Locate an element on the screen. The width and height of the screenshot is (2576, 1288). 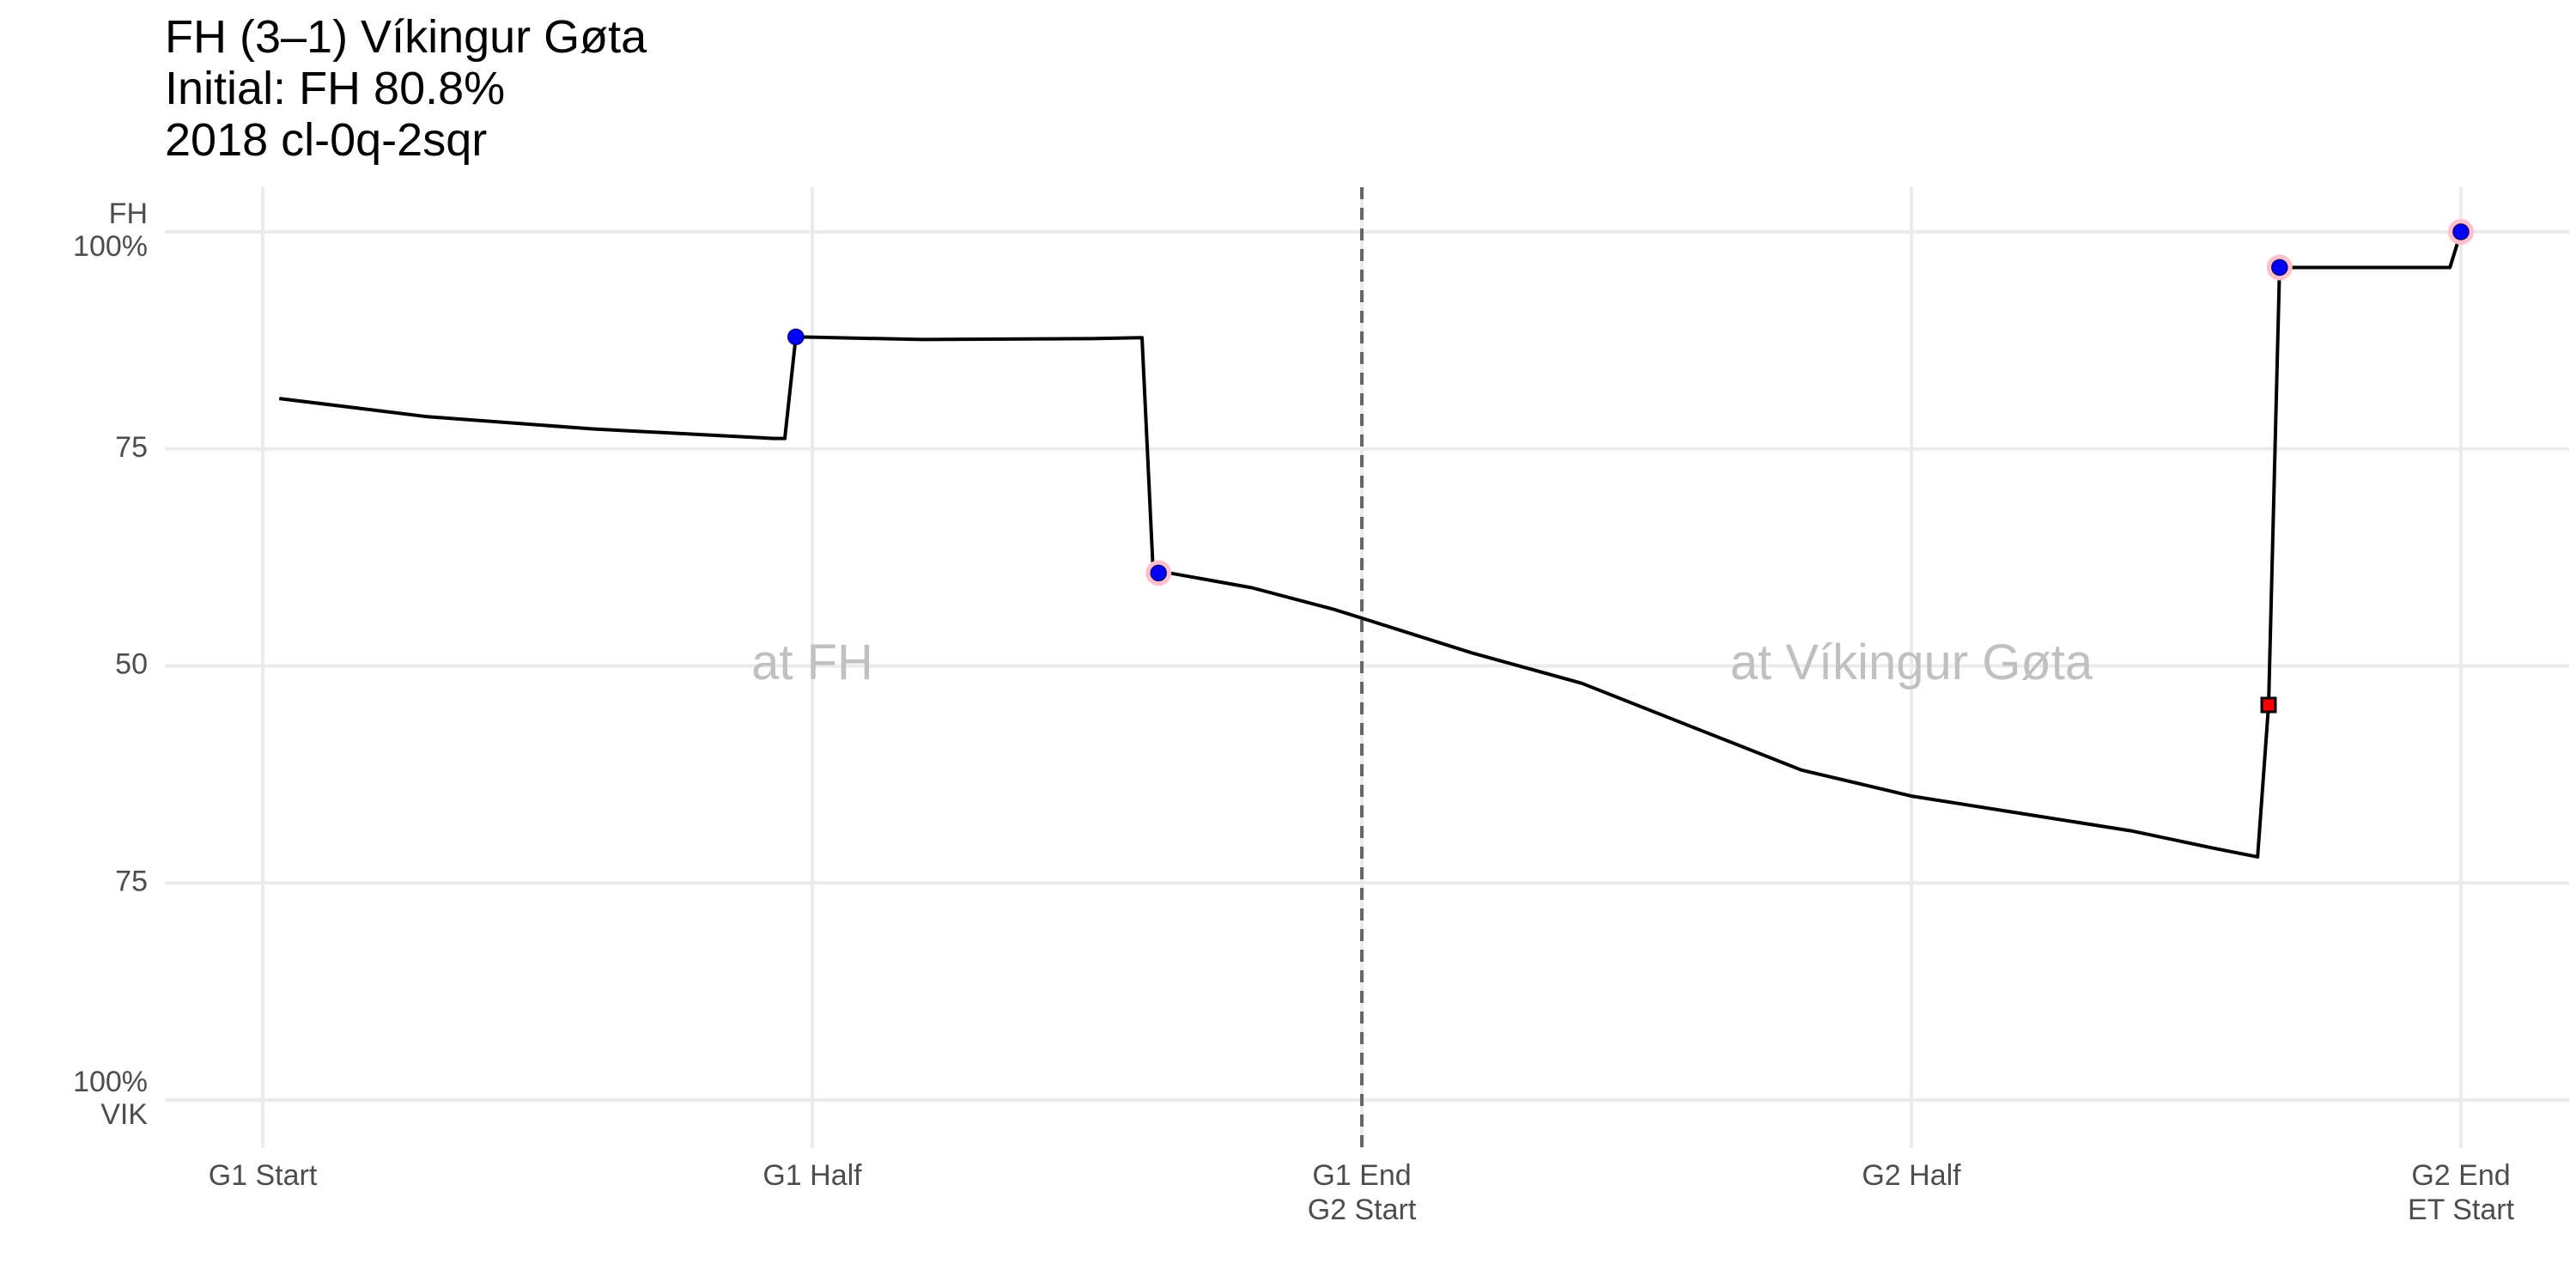
chart-caption: 2018 cl-0q-2sqr is located at coordinates (326, 140).